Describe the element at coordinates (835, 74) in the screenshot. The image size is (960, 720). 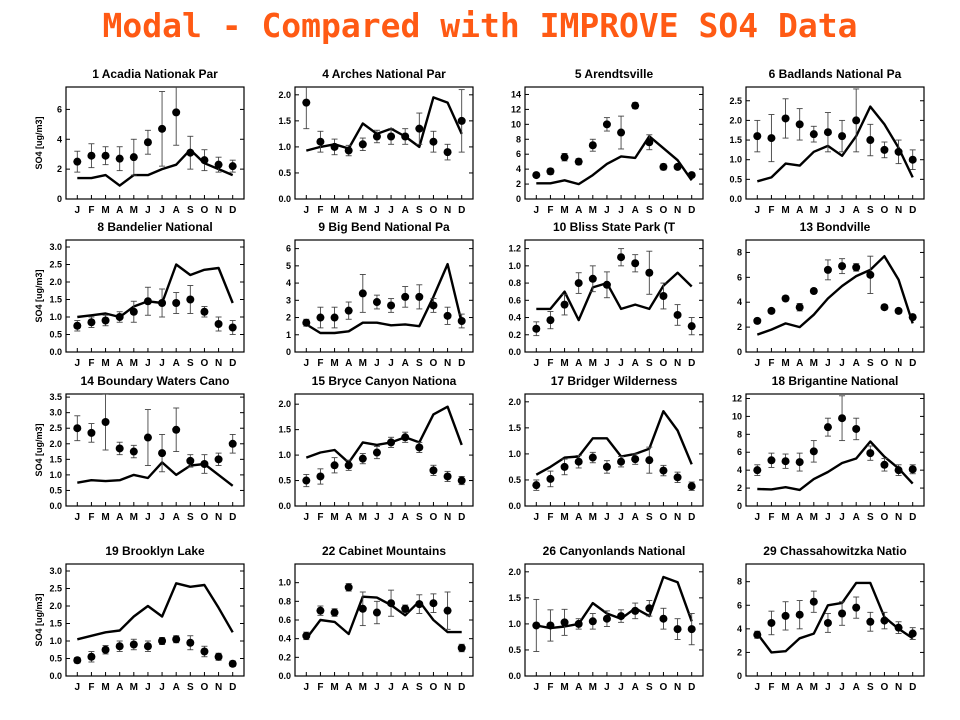
I see `panel-title: 6 Badlands National Pa` at that location.